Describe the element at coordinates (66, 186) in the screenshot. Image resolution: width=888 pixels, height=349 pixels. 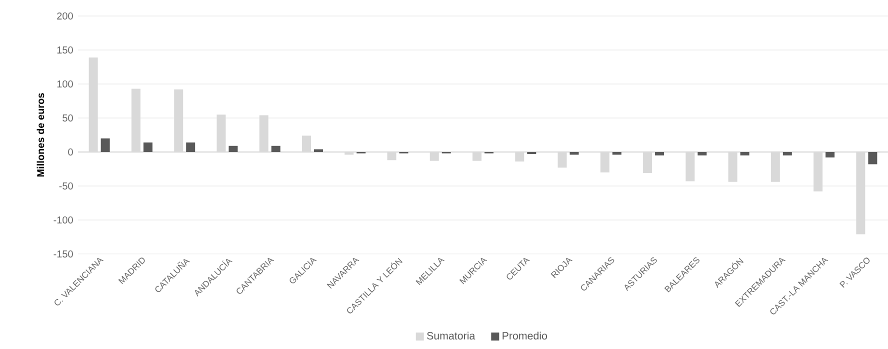
I see `y-tick-label: -50` at that location.